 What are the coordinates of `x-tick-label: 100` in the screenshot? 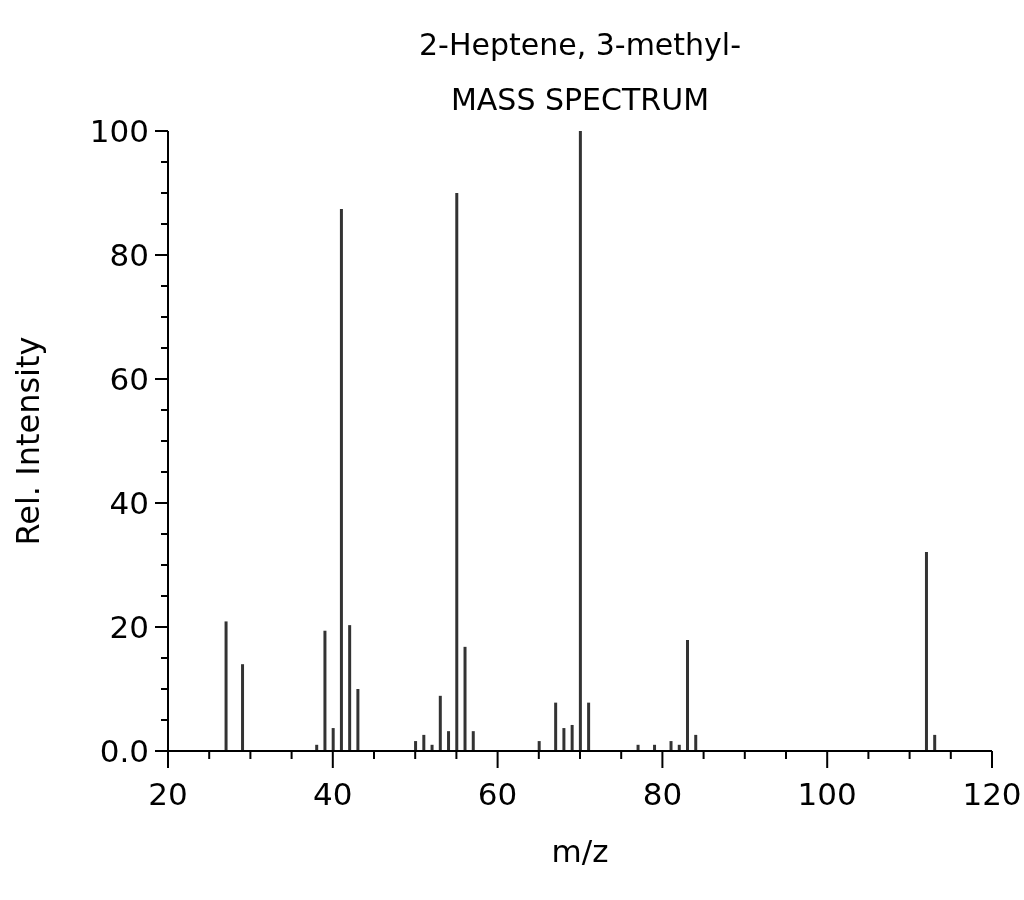 It's located at (827, 794).